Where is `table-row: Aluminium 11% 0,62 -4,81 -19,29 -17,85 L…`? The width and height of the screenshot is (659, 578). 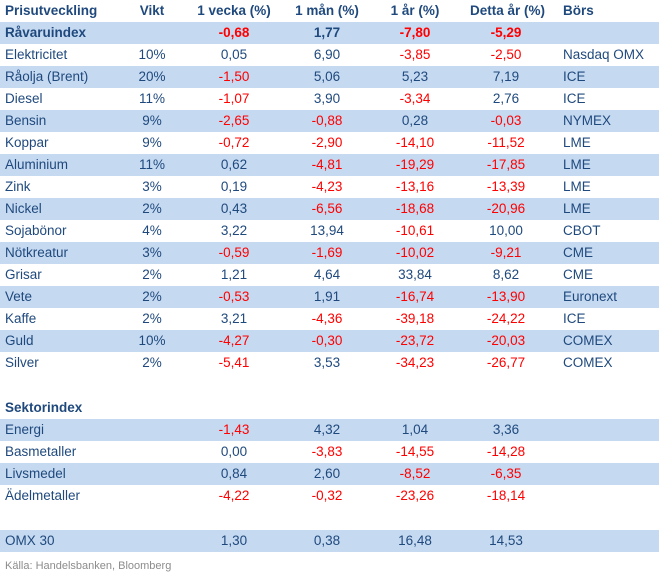
table-row: Aluminium 11% 0,62 -4,81 -19,29 -17,85 L… is located at coordinates (329, 165).